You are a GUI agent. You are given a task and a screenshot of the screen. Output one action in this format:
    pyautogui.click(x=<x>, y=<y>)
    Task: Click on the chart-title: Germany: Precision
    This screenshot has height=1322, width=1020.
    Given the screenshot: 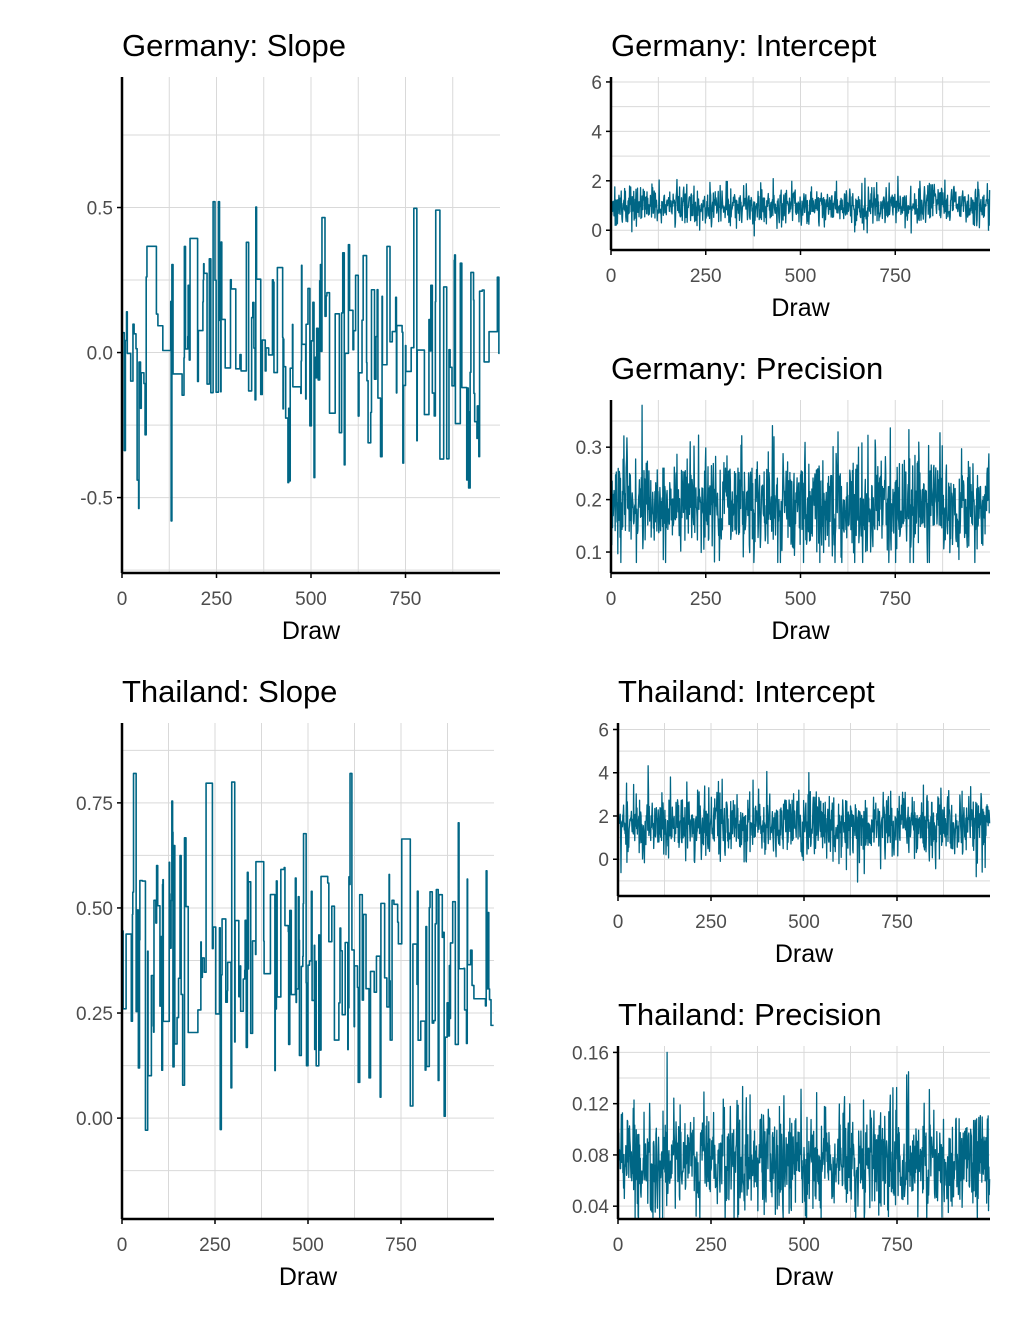 What is the action you would take?
    pyautogui.click(x=747, y=368)
    